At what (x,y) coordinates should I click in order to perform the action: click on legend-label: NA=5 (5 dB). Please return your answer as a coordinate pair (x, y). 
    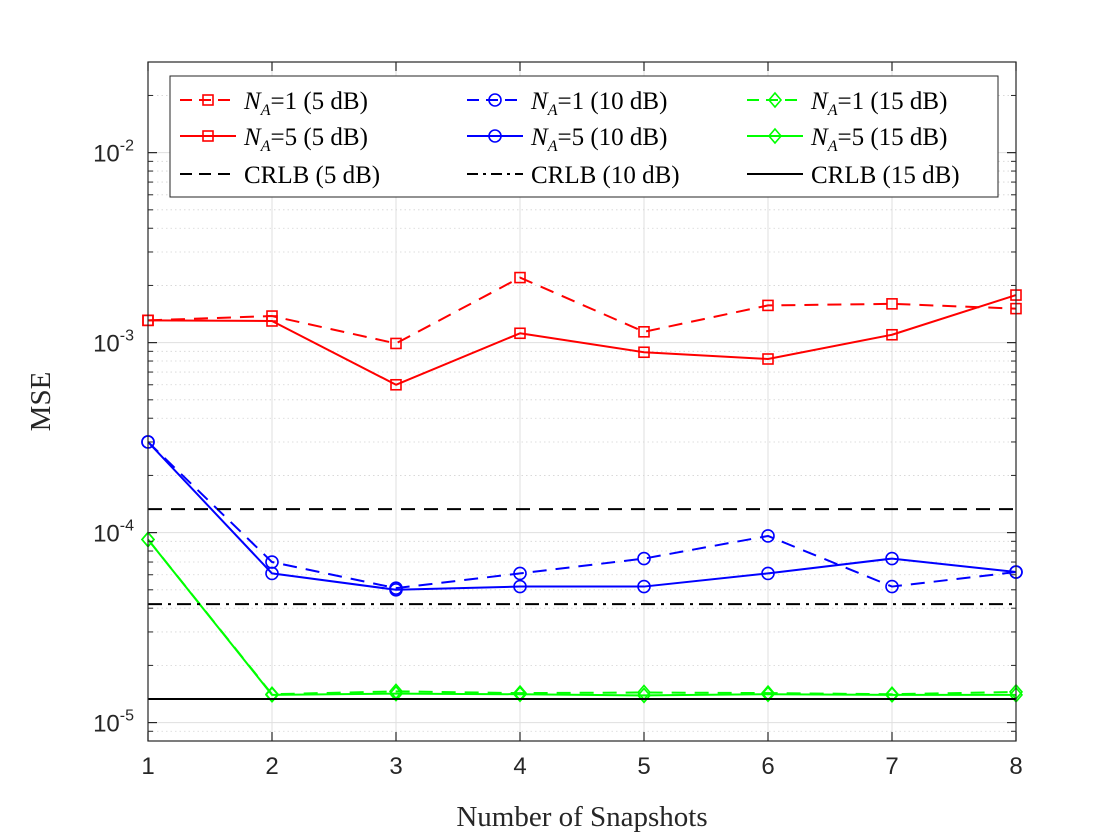
    Looking at the image, I should click on (305, 139).